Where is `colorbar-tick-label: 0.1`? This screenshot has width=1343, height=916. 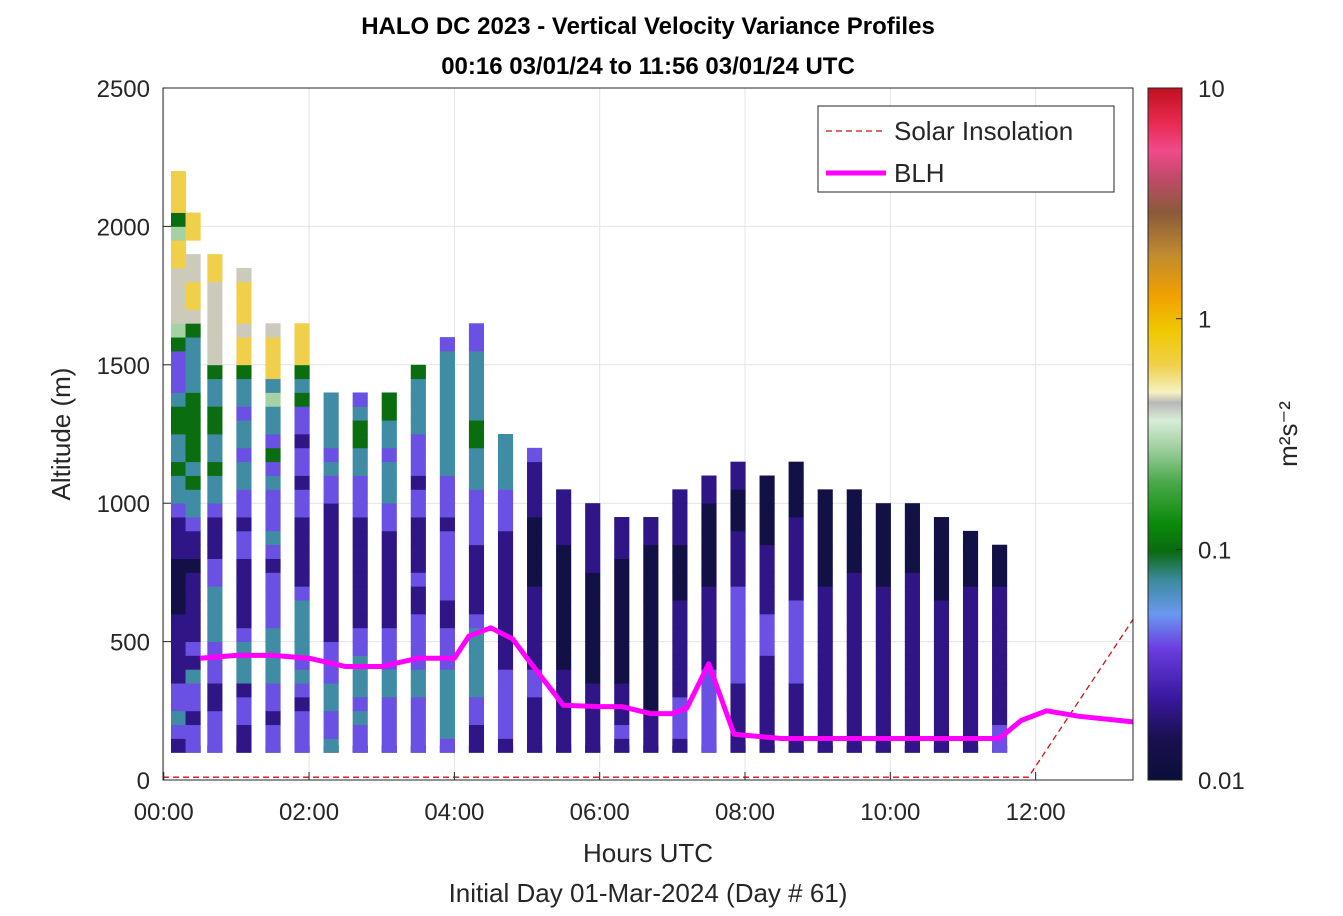 colorbar-tick-label: 0.1 is located at coordinates (1214, 550).